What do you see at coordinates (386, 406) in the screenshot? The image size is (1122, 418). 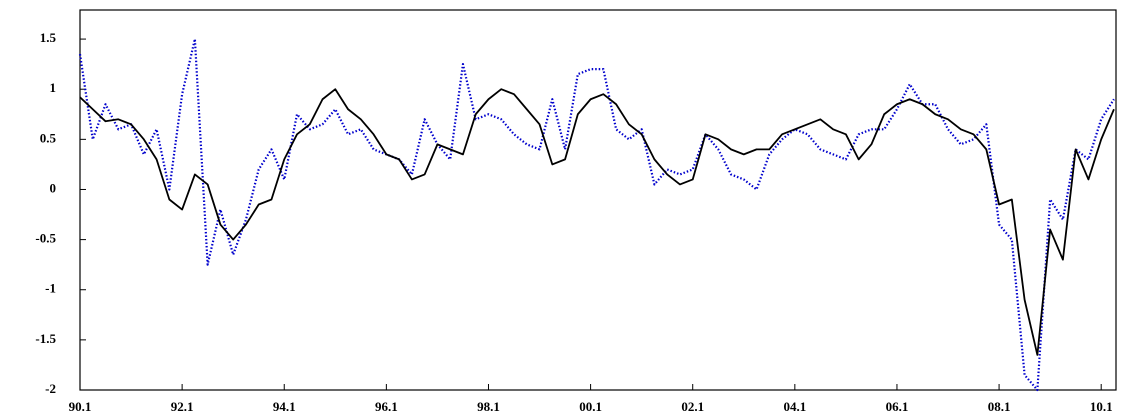 I see `x-tick-label: 96.1` at bounding box center [386, 406].